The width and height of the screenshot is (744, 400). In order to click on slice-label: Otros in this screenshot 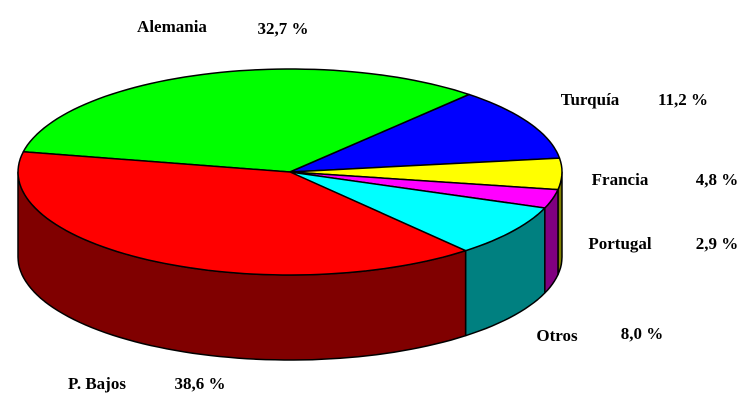, I will do `click(557, 335)`.